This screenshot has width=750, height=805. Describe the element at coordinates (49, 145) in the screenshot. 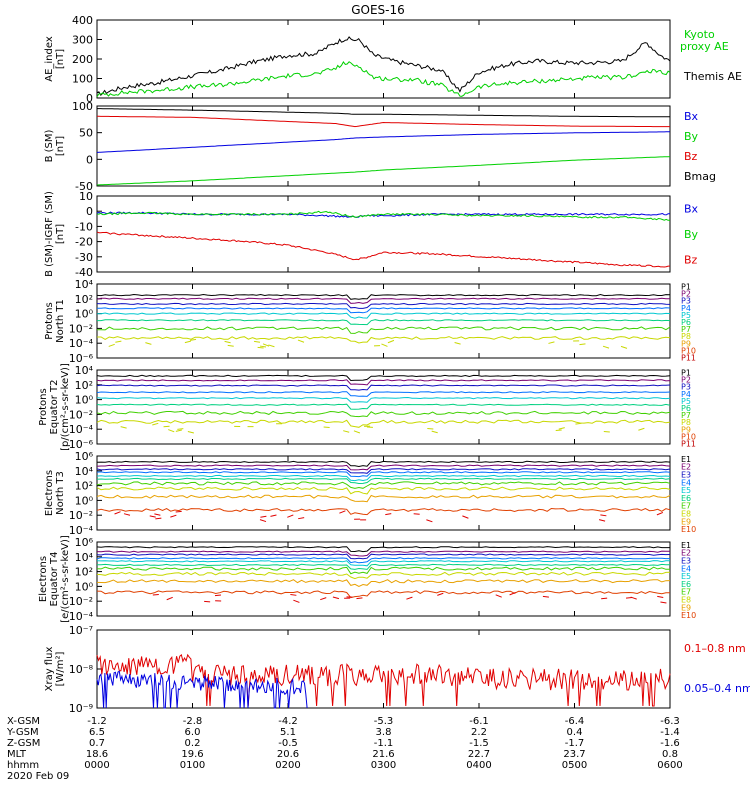

I see `y-axis-label: B (SM)` at that location.